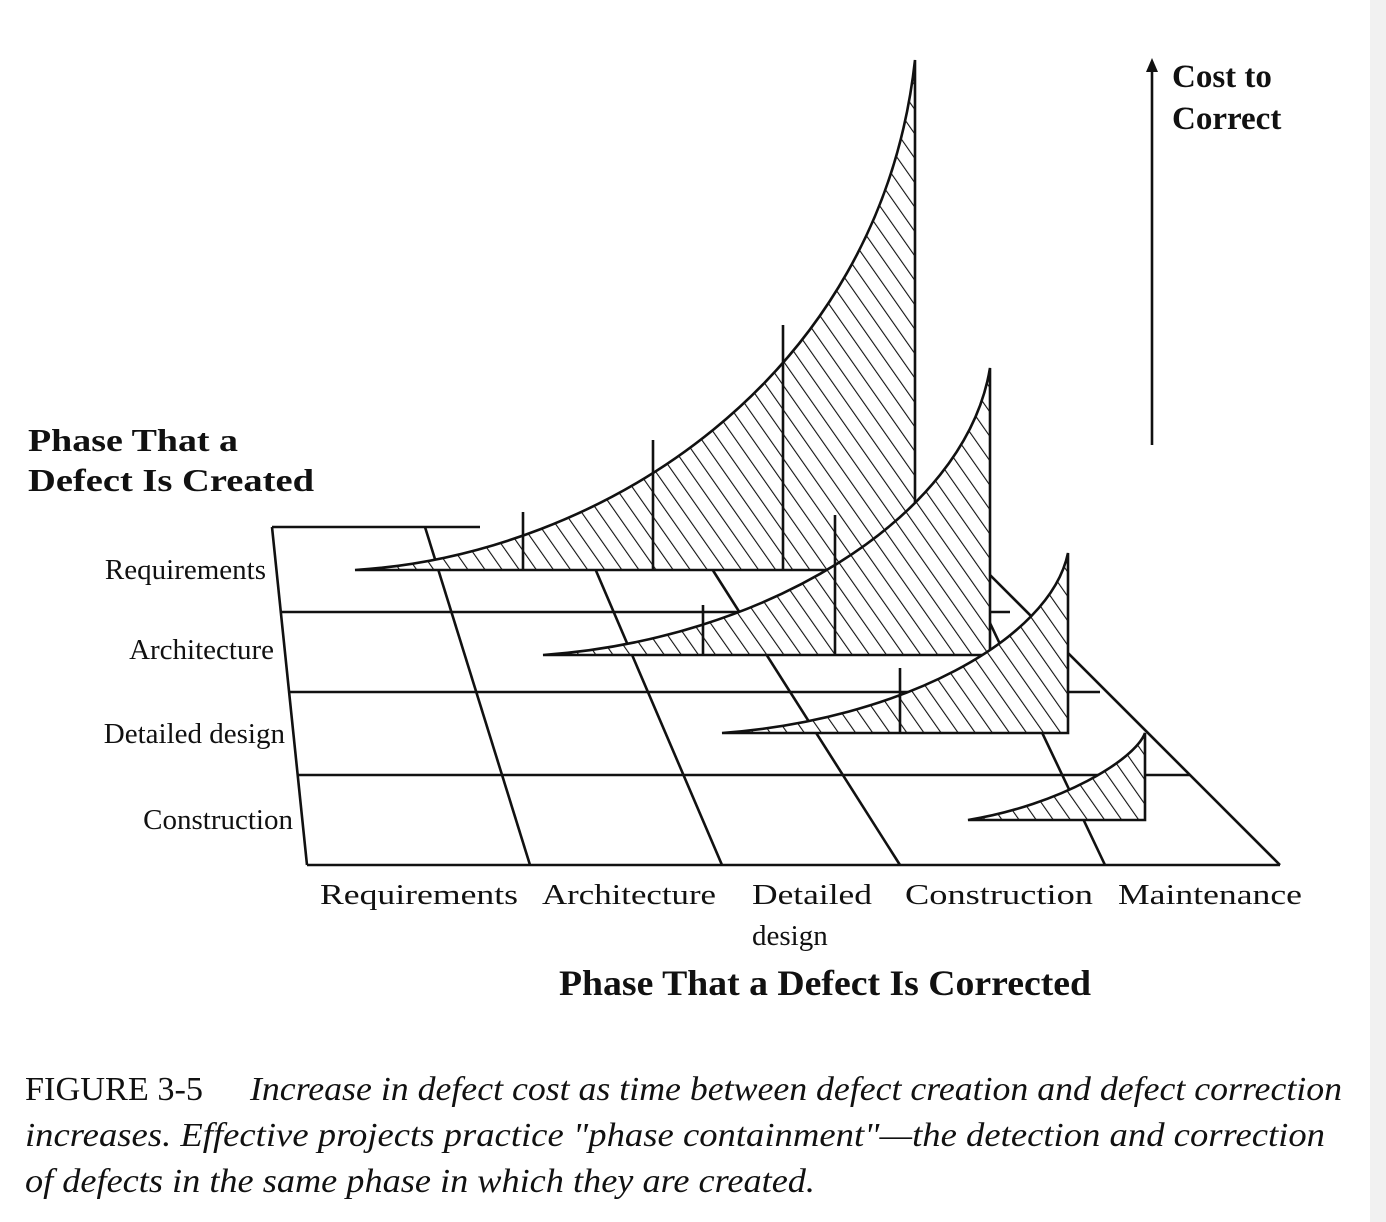  What do you see at coordinates (114, 1089) in the screenshot?
I see `figure-number: FIGURE 3-5` at bounding box center [114, 1089].